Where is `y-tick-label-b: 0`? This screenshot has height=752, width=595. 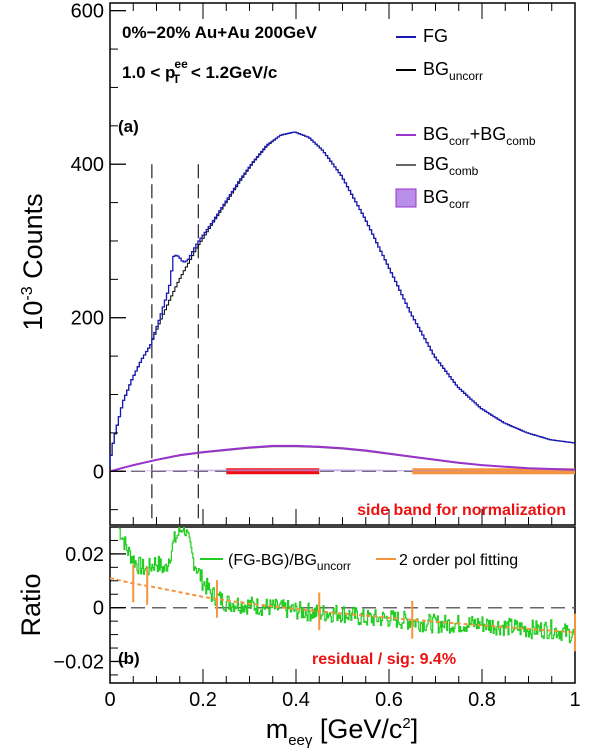
y-tick-label-b: 0 is located at coordinates (98, 609).